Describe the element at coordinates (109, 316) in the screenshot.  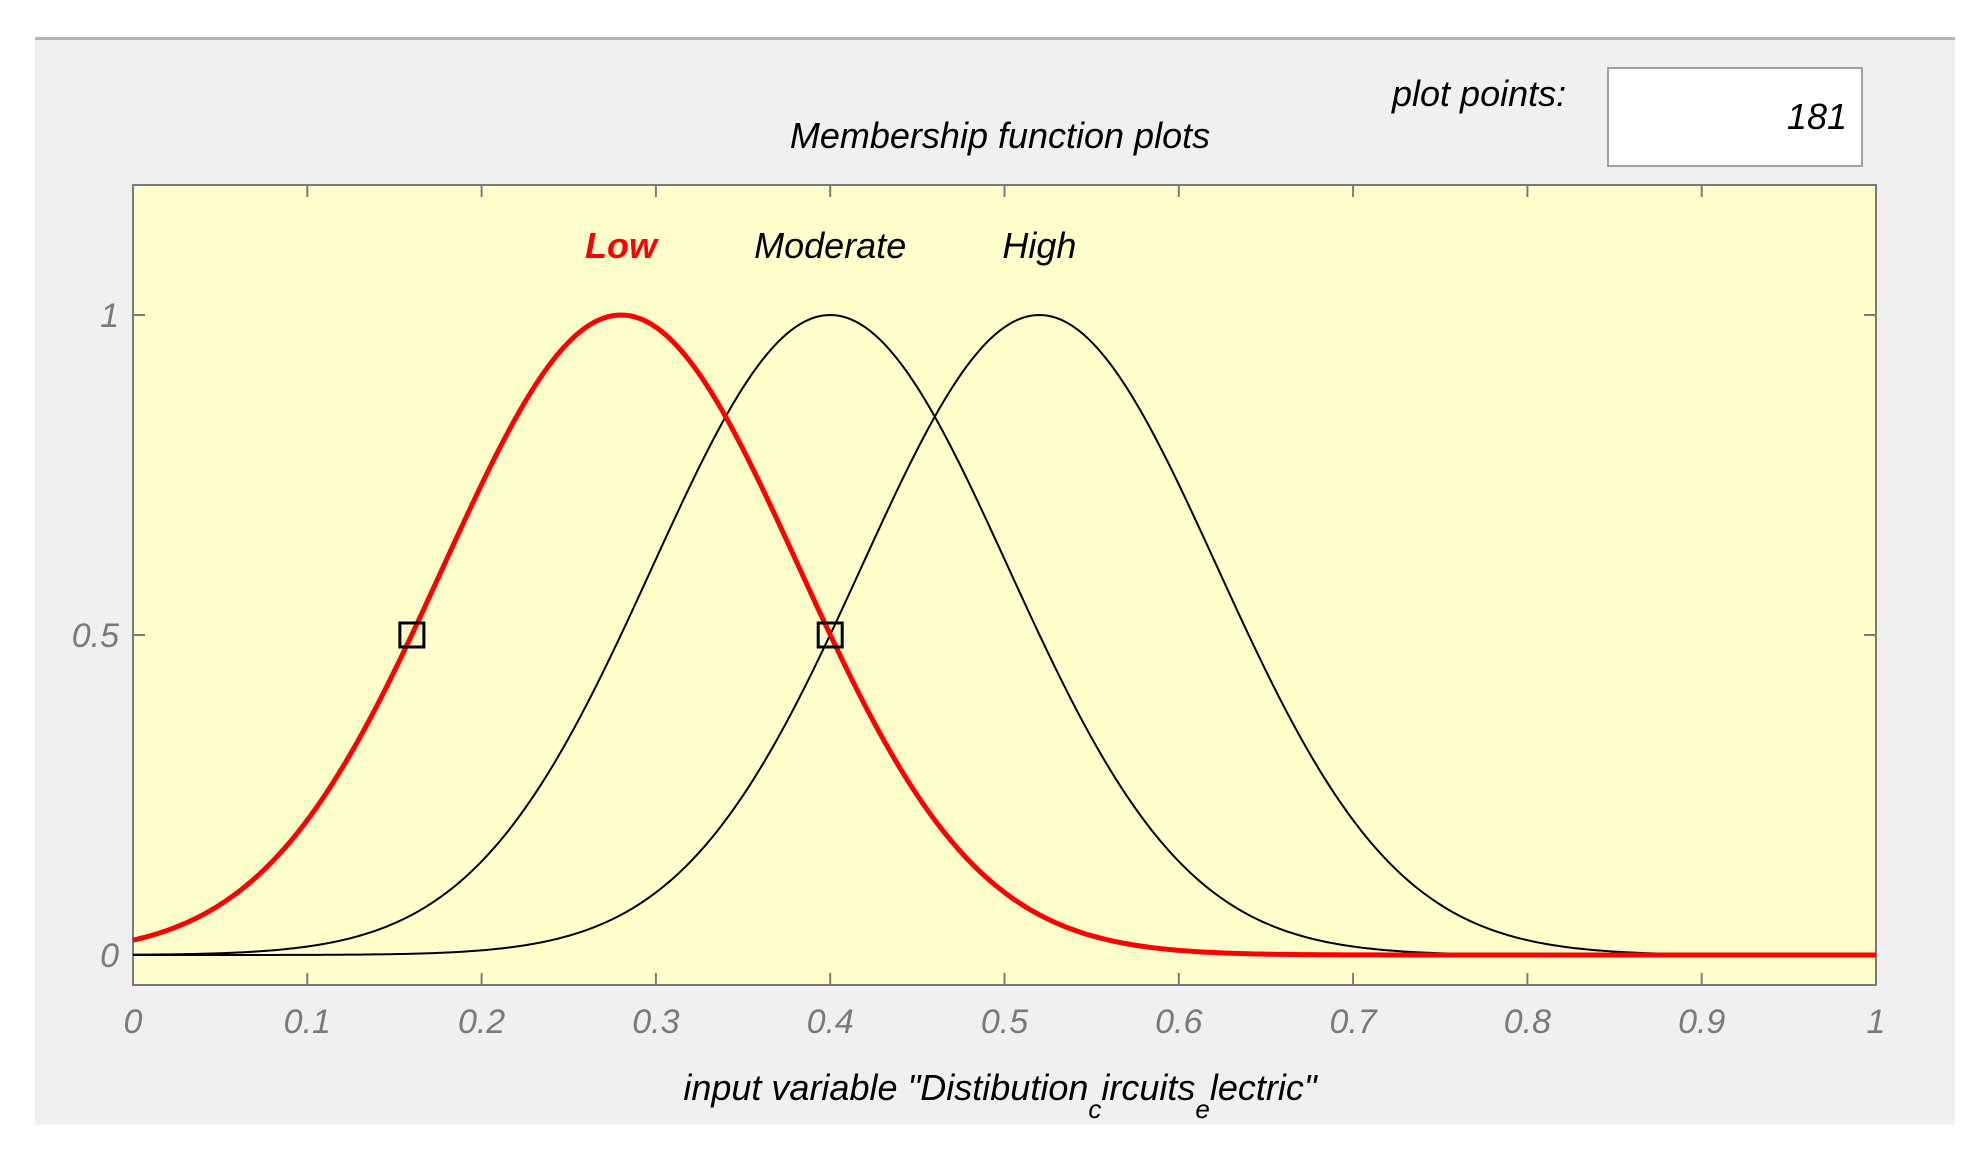
I see `y-tick-label: 1` at that location.